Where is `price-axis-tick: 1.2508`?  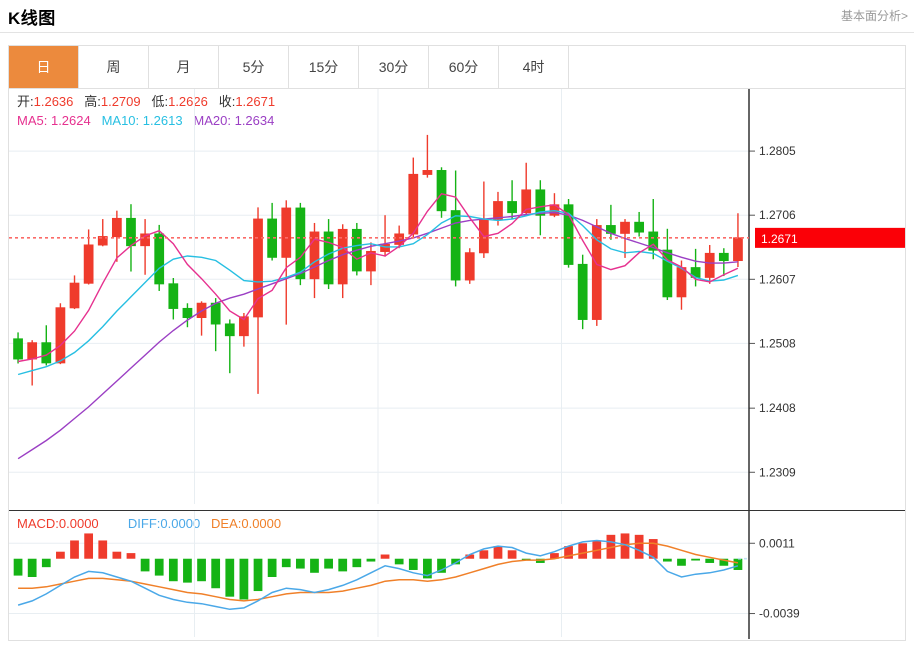
price-axis-tick: 1.2508 is located at coordinates (777, 343).